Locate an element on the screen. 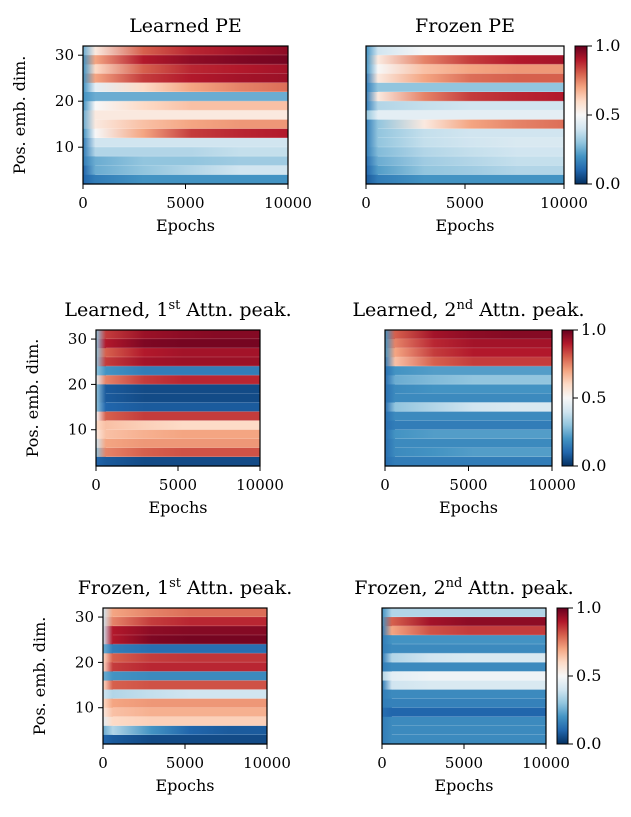 Image resolution: width=631 pixels, height=817 pixels. colorbar-tick-label: 0.5 is located at coordinates (588, 675).